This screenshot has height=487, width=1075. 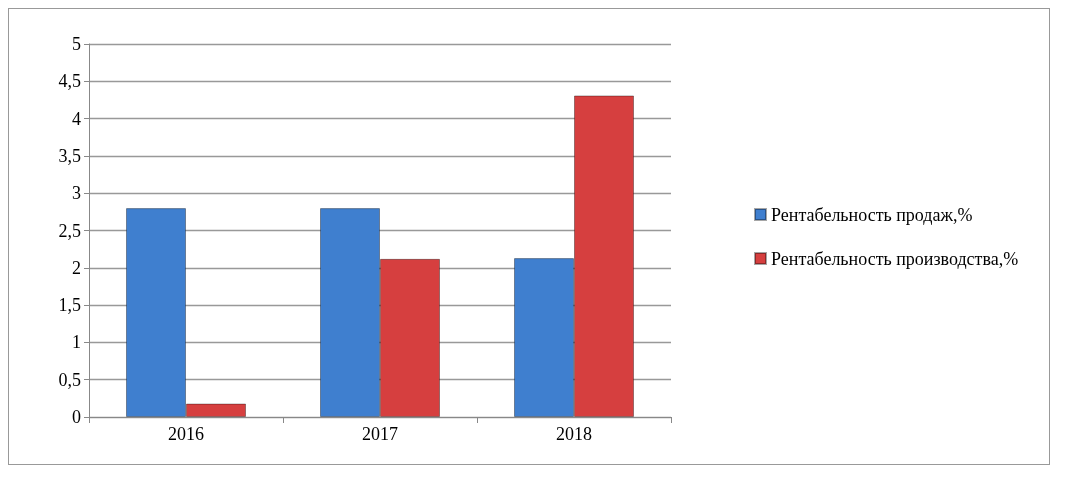 I want to click on x-tick-label: 2018, so click(x=574, y=434).